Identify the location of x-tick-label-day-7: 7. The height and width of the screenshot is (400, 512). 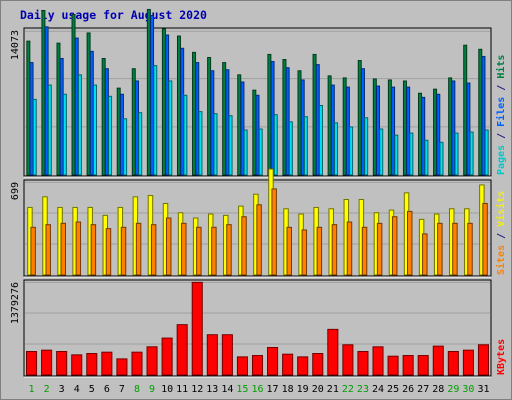
(122, 389).